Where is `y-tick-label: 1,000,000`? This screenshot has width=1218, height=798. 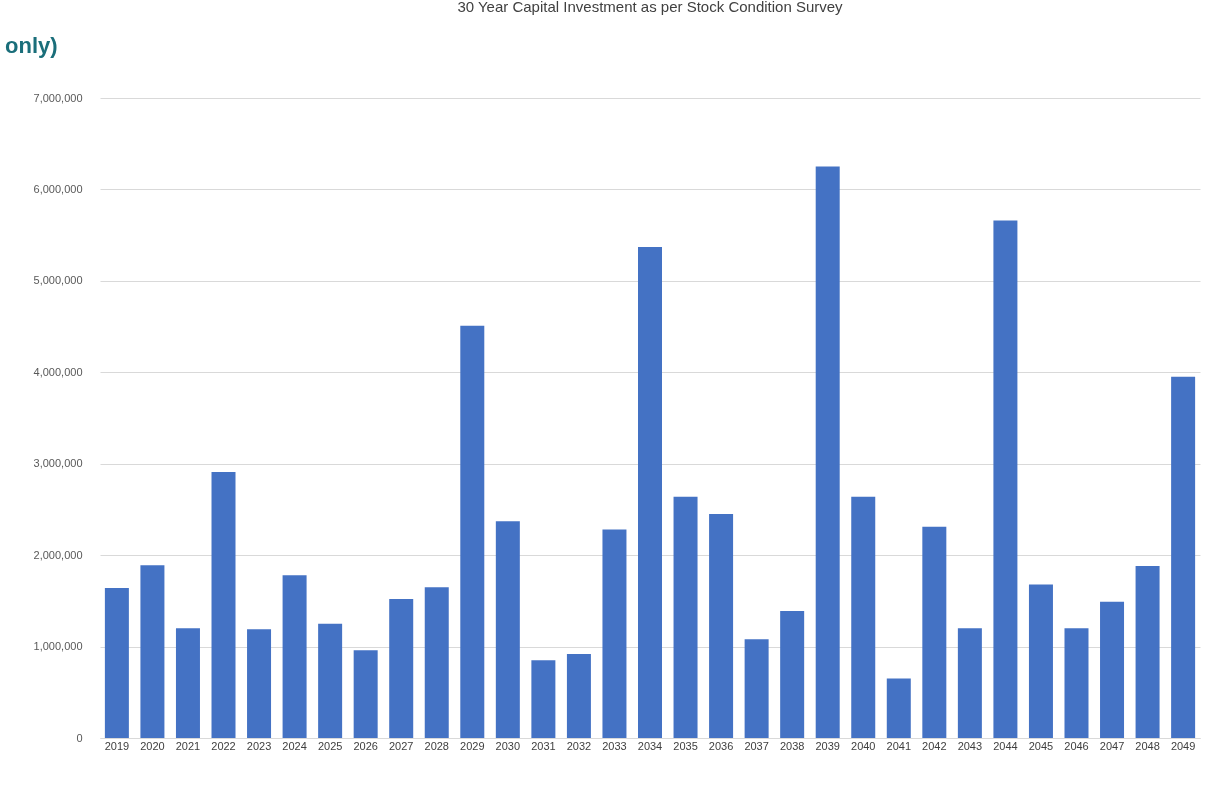
y-tick-label: 1,000,000 is located at coordinates (58, 646).